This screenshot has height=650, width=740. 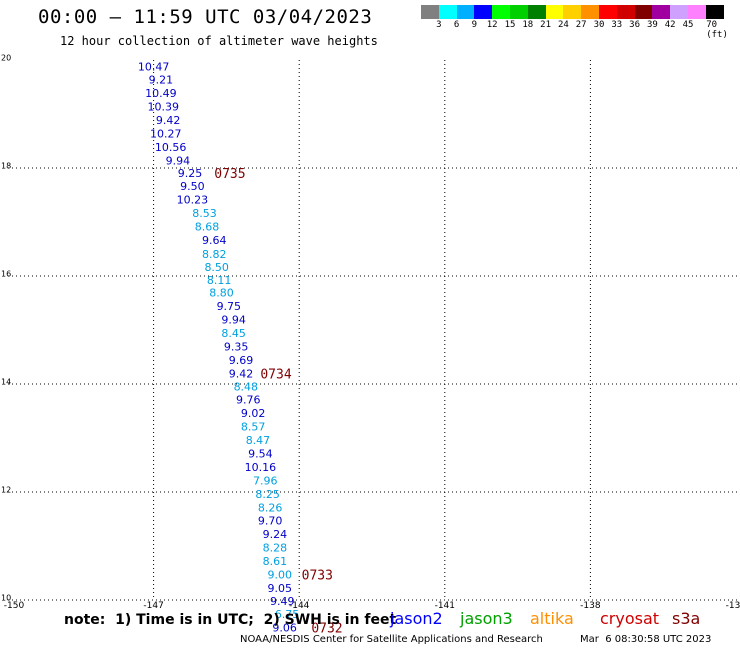 I want to click on longitude-tick-label: -144, so click(x=299, y=606).